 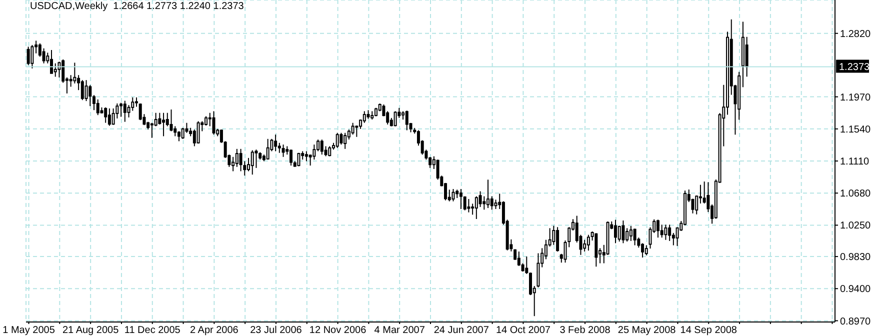 What do you see at coordinates (855, 194) in the screenshot?
I see `y-tick-label: 1.0680` at bounding box center [855, 194].